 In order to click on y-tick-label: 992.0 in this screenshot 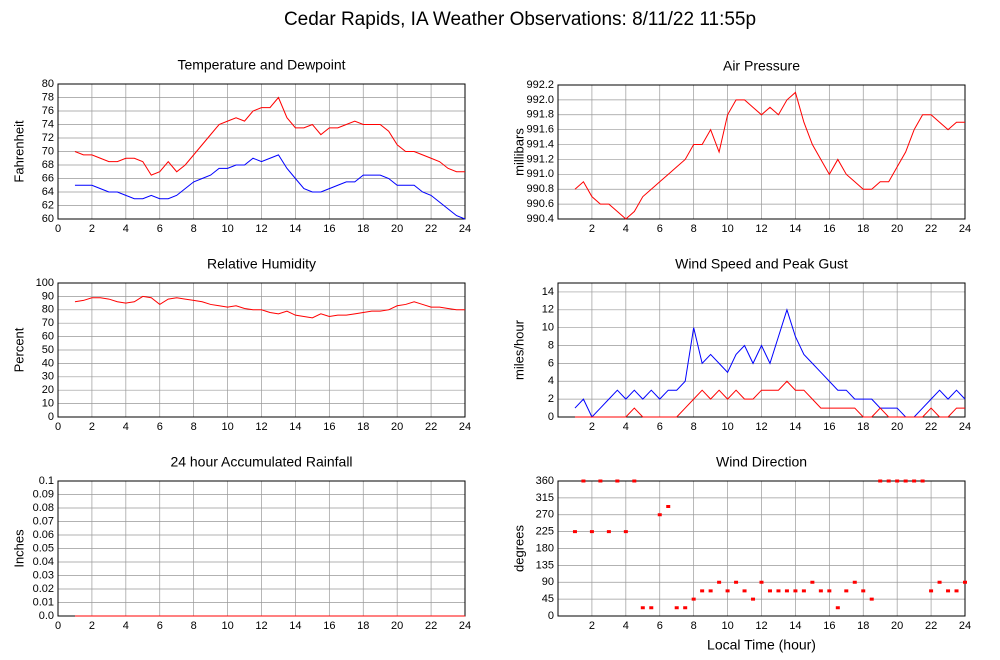, I will do `click(540, 100)`.